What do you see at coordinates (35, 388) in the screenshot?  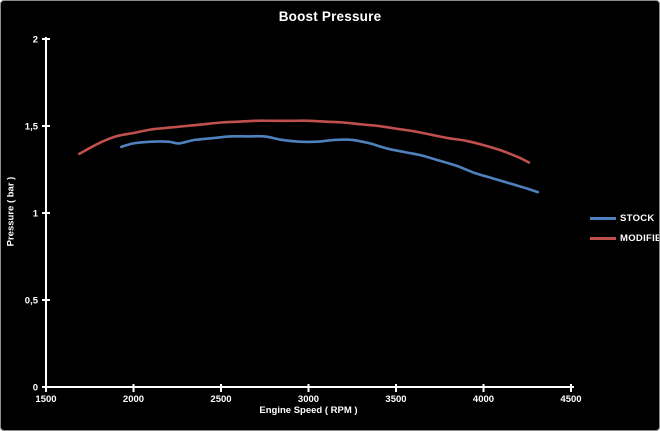 I see `y-tick-label: 0` at bounding box center [35, 388].